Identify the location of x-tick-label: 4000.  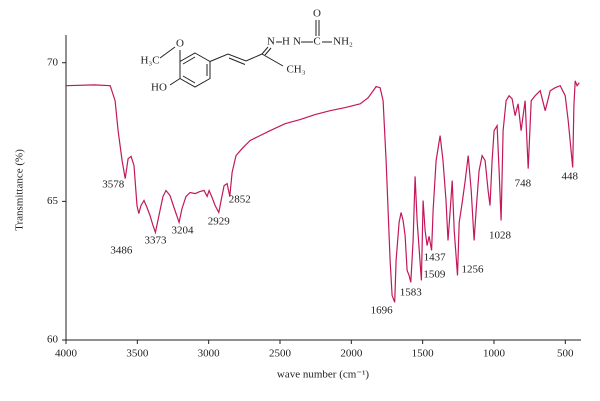
(66, 354).